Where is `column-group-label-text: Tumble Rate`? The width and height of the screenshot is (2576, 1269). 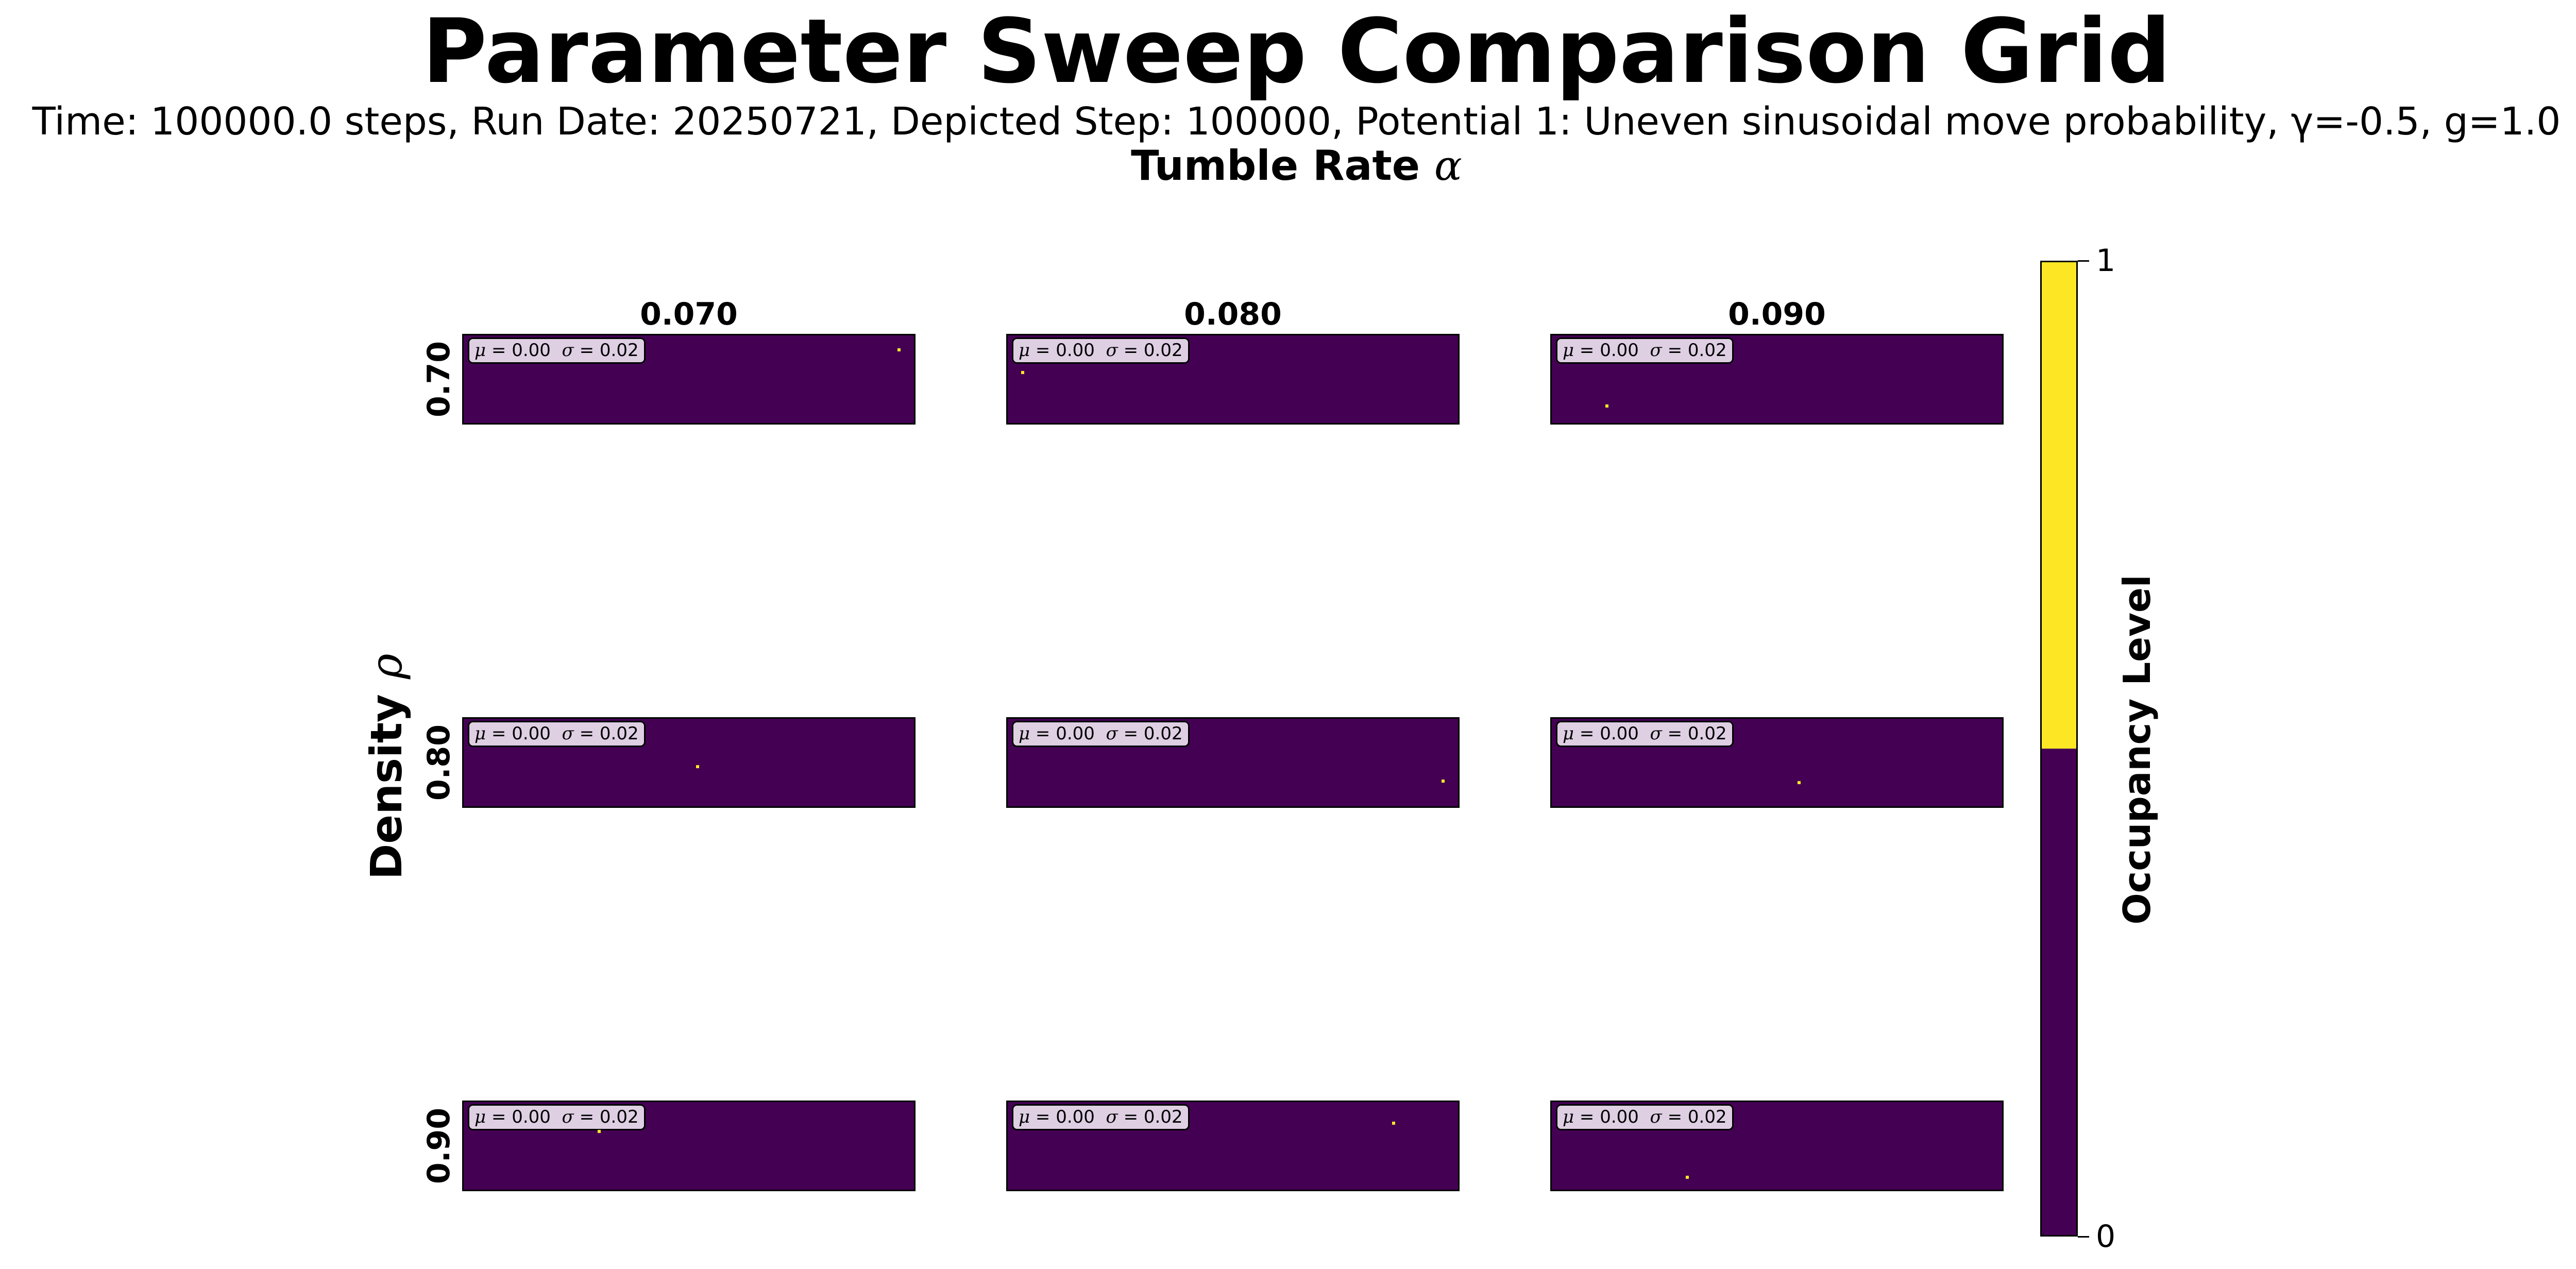
column-group-label-text: Tumble Rate is located at coordinates (1275, 166).